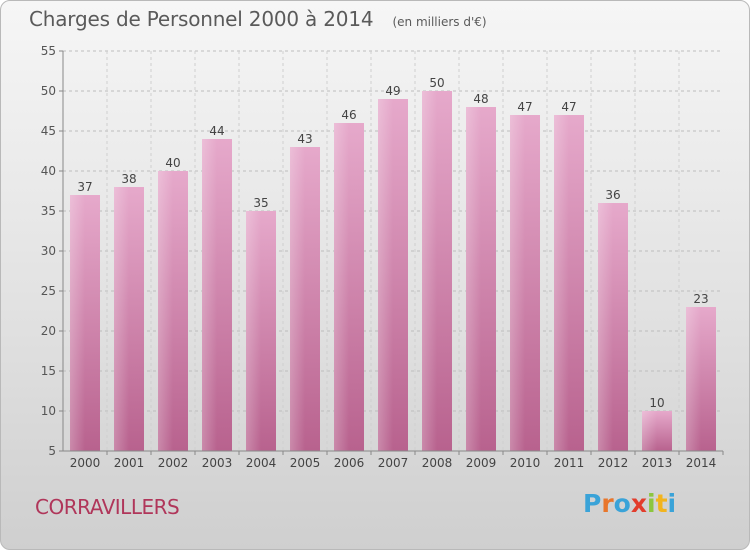 This screenshot has width=750, height=550. I want to click on y-tick-label: 5, so click(52, 451).